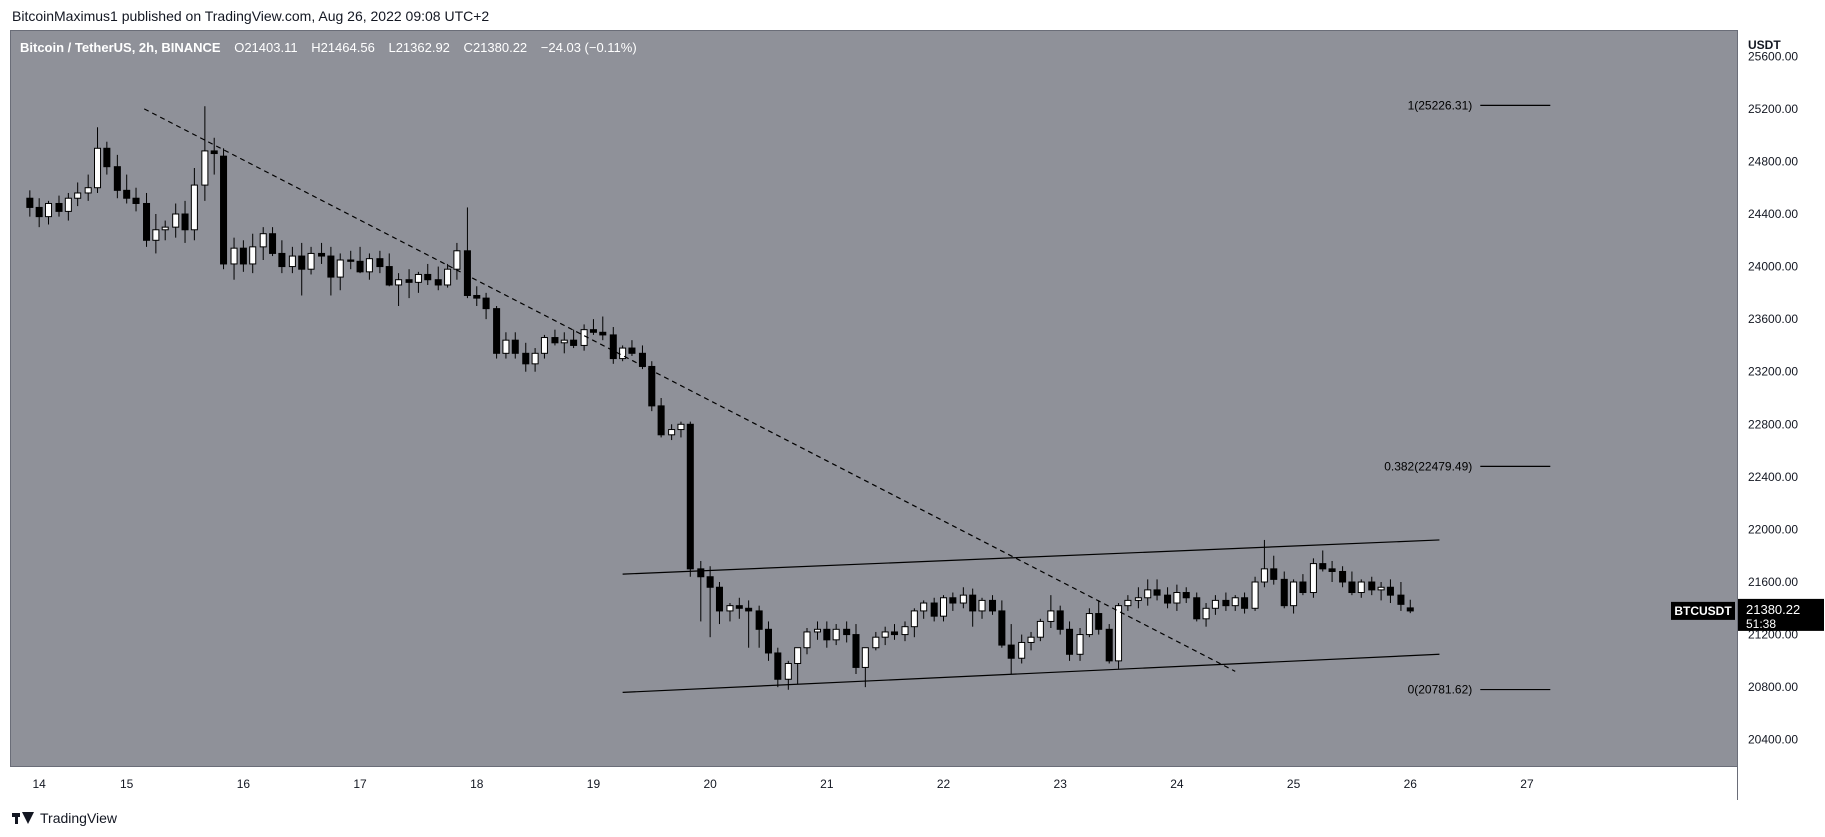 This screenshot has height=837, width=1825. I want to click on bar-countdown-label: 51:38, so click(1761, 624).